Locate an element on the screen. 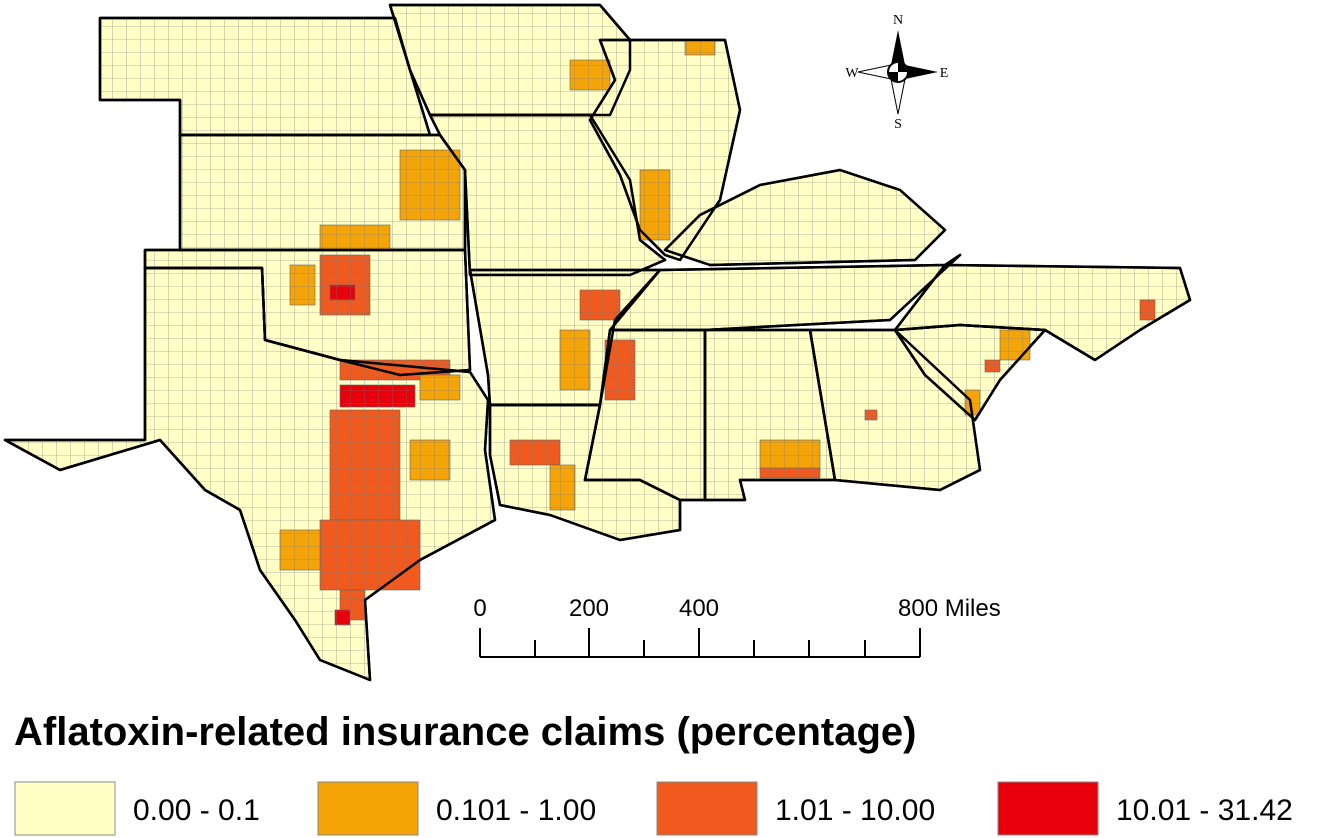  legend-label: 0.00 - 0.1 is located at coordinates (196, 810).